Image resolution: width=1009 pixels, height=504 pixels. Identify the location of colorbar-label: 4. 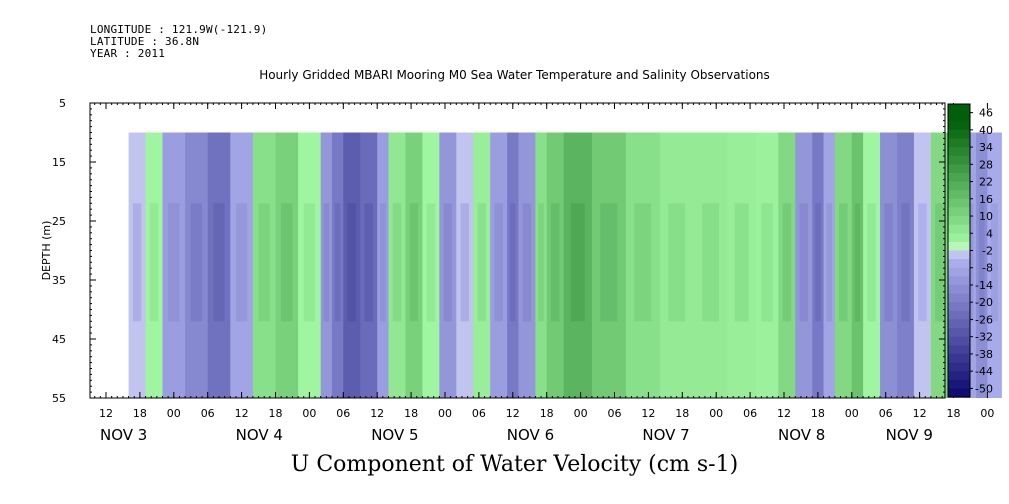
(989, 233).